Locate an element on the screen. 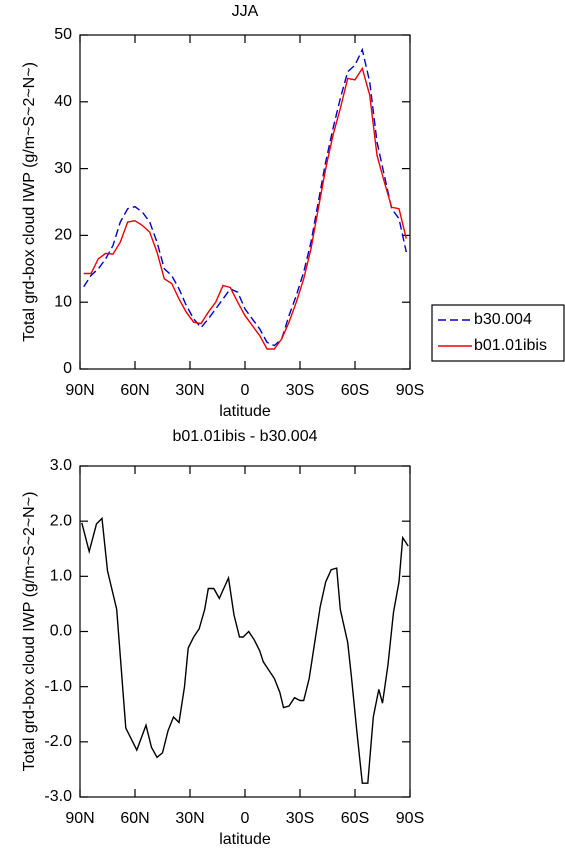  legend-label: b30.004 is located at coordinates (503, 319).